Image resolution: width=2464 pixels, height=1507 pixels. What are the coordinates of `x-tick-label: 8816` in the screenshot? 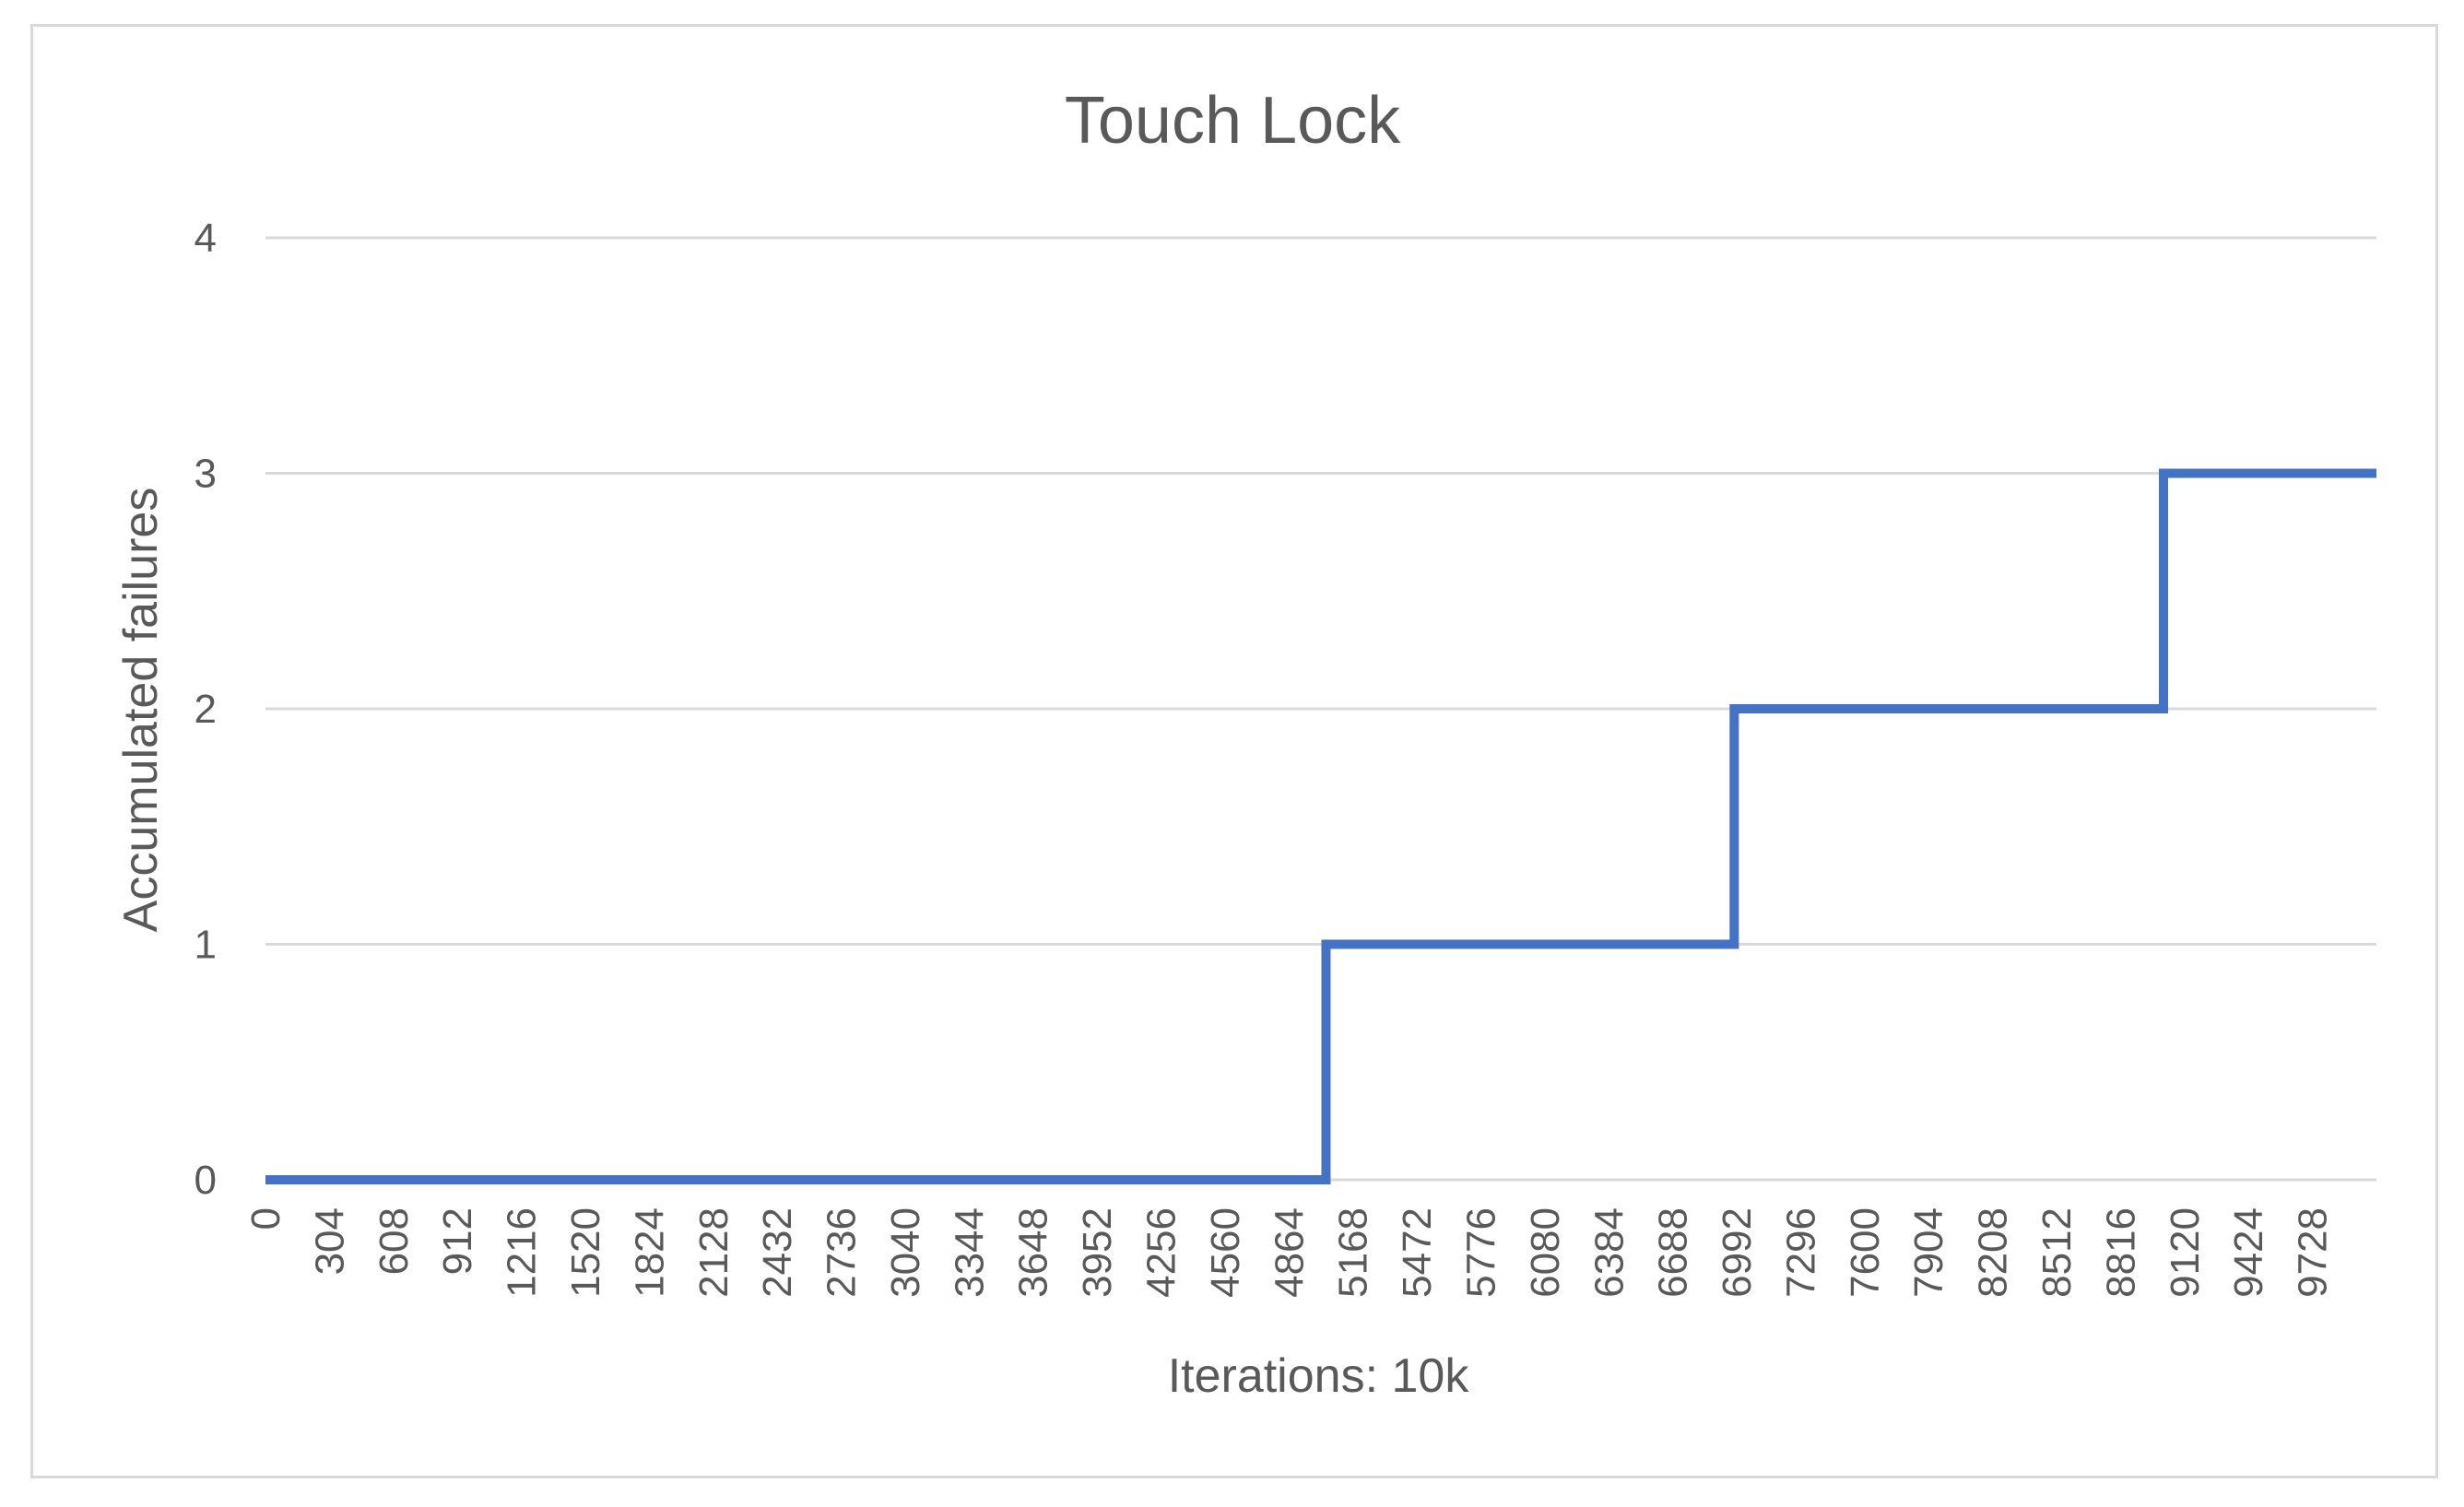 It's located at (2120, 1252).